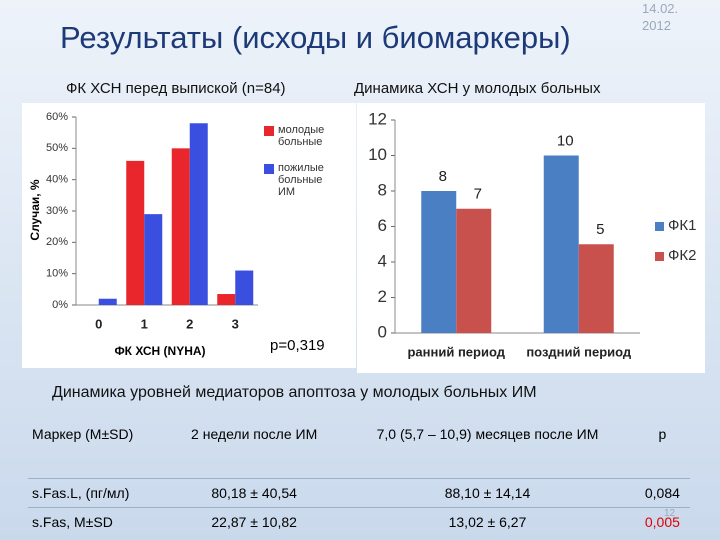 This screenshot has height=540, width=720. What do you see at coordinates (443, 176) in the screenshot?
I see `data-label: 8` at bounding box center [443, 176].